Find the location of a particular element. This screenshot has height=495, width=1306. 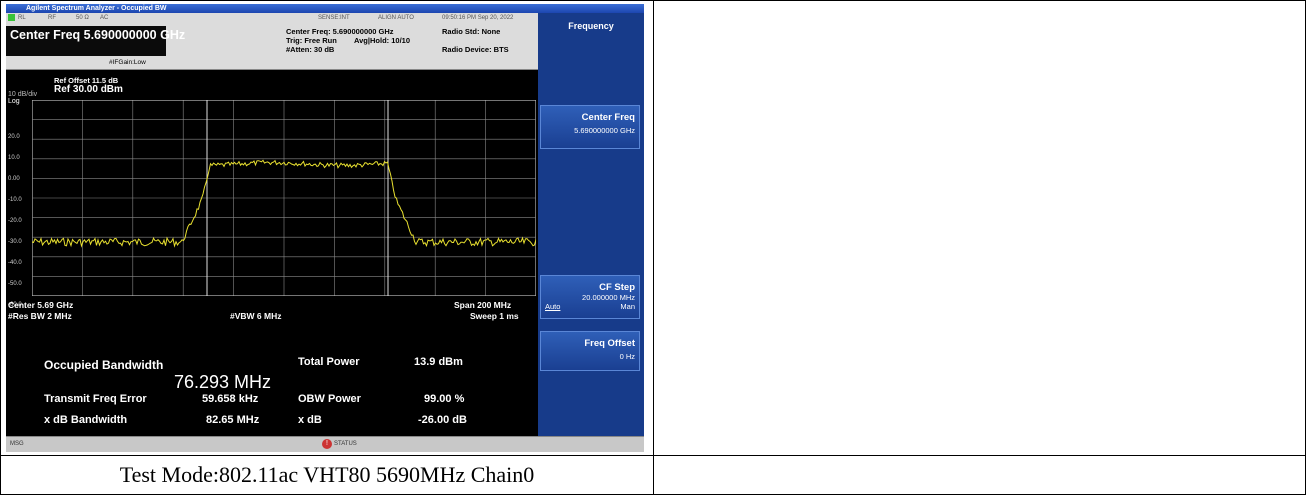

obw-power-label: OBW Power is located at coordinates (329, 399).